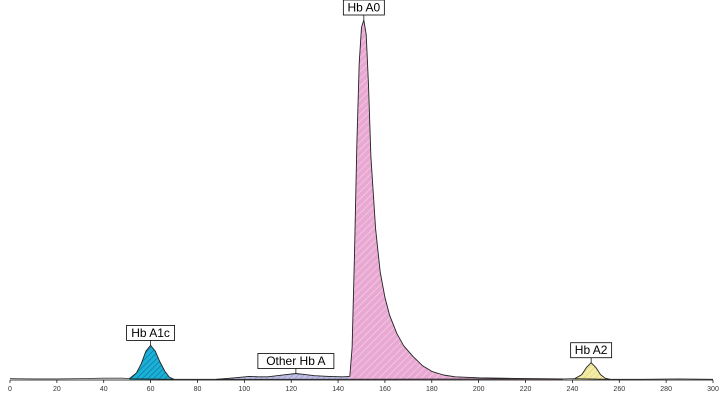 Image resolution: width=727 pixels, height=398 pixels. What do you see at coordinates (57, 389) in the screenshot?
I see `x-tick-label: 20` at bounding box center [57, 389].